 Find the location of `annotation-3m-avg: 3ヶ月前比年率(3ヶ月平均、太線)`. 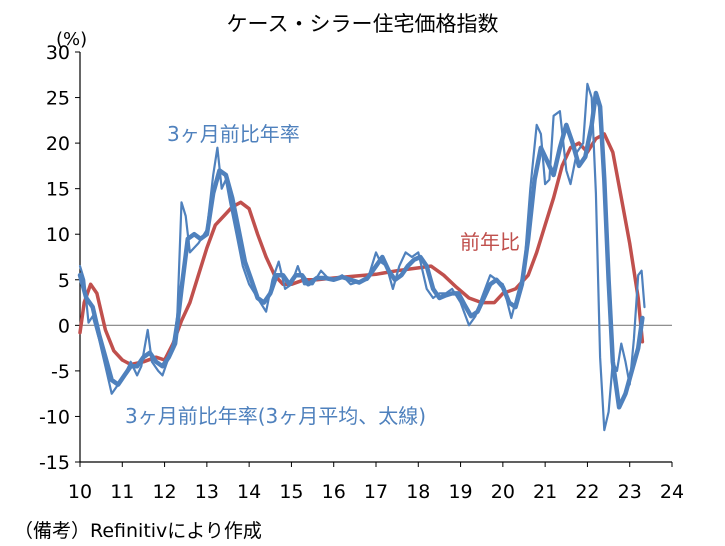

annotation-3m-avg: 3ヶ月前比年率(3ヶ月平均、太線) is located at coordinates (275, 416).